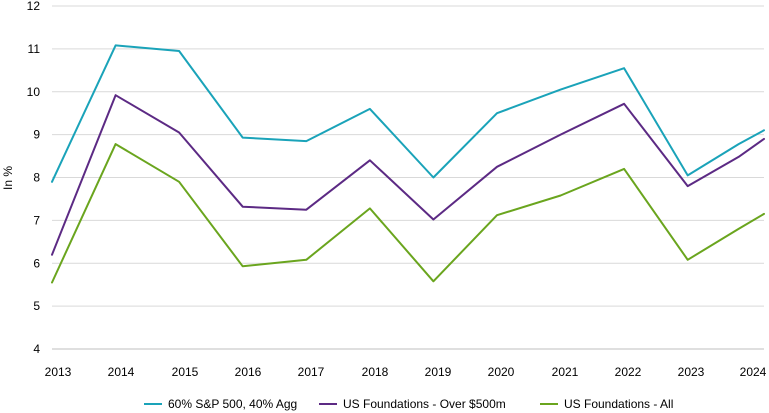 This screenshot has width=769, height=413. What do you see at coordinates (185, 372) in the screenshot?
I see `x-tick-label: 2015` at bounding box center [185, 372].